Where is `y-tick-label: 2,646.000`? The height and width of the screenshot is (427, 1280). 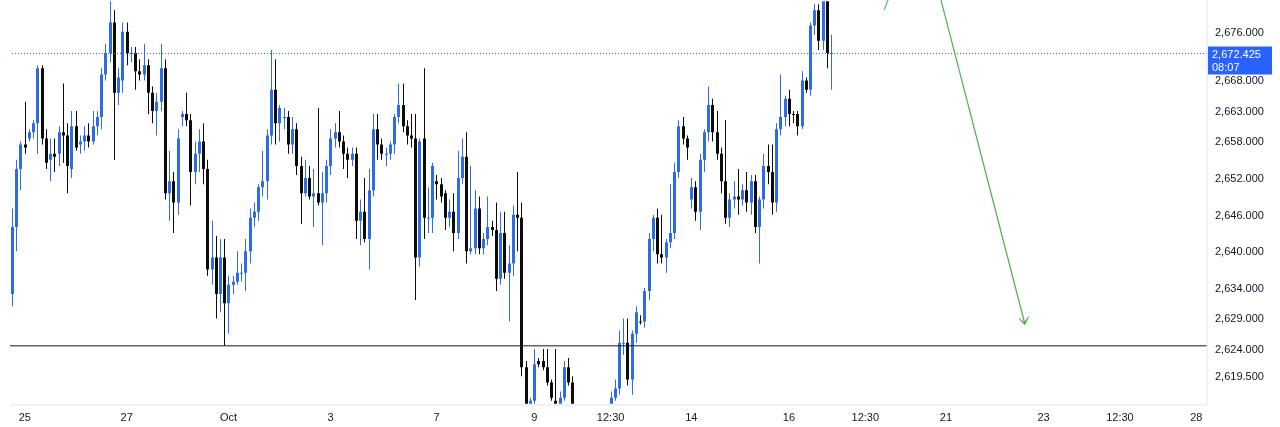 y-tick-label: 2,646.000 is located at coordinates (1239, 214).